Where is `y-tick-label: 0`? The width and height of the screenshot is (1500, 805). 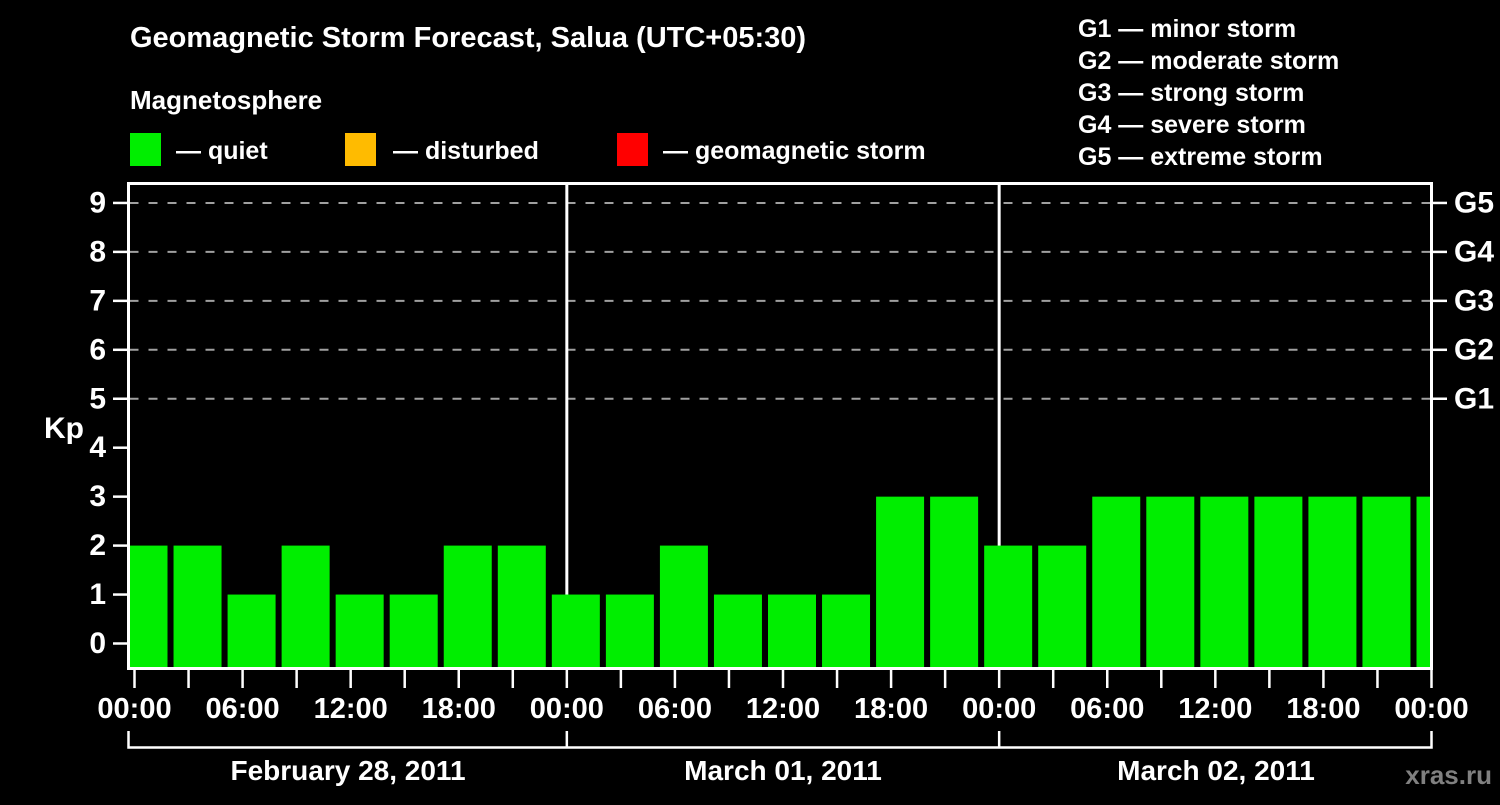 y-tick-label: 0 is located at coordinates (97, 643).